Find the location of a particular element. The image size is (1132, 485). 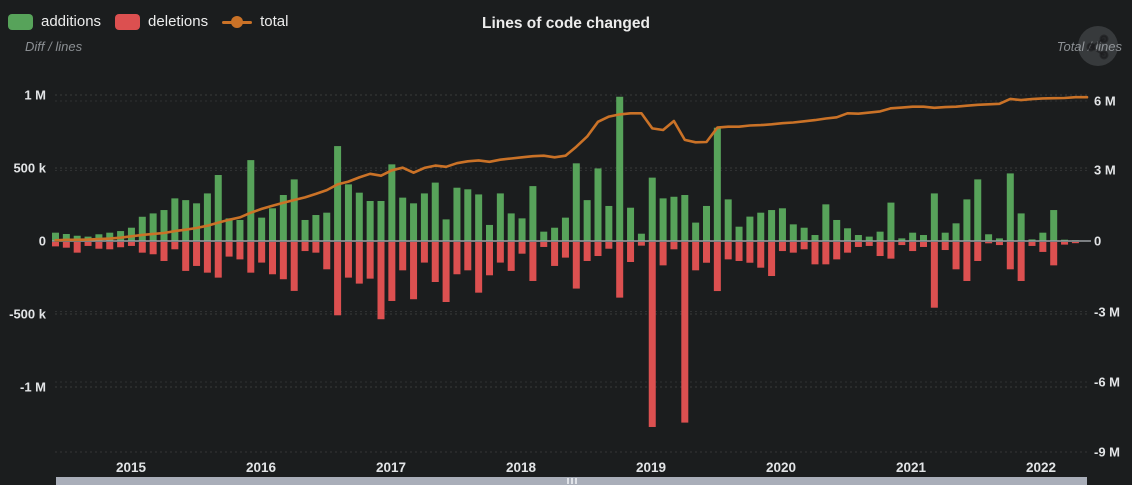

grip-lines-icon is located at coordinates (571, 481).